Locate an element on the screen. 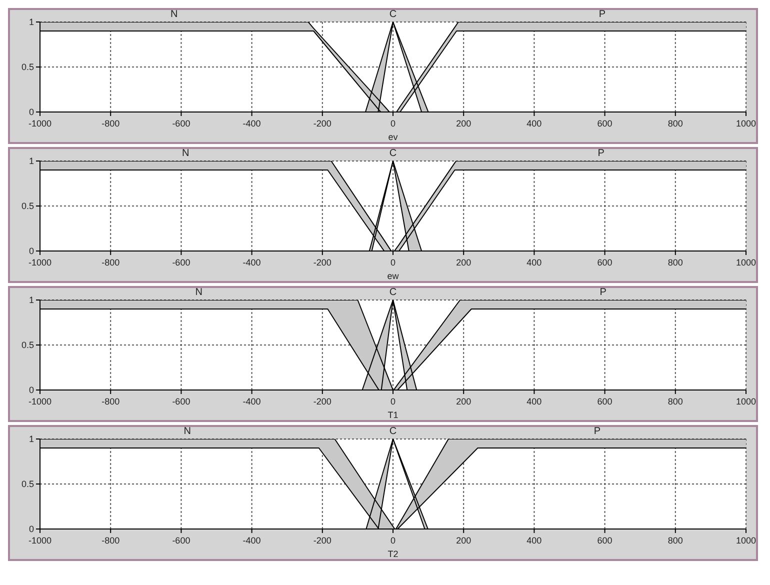 The image size is (770, 585). x-axis-title: ev is located at coordinates (393, 137).